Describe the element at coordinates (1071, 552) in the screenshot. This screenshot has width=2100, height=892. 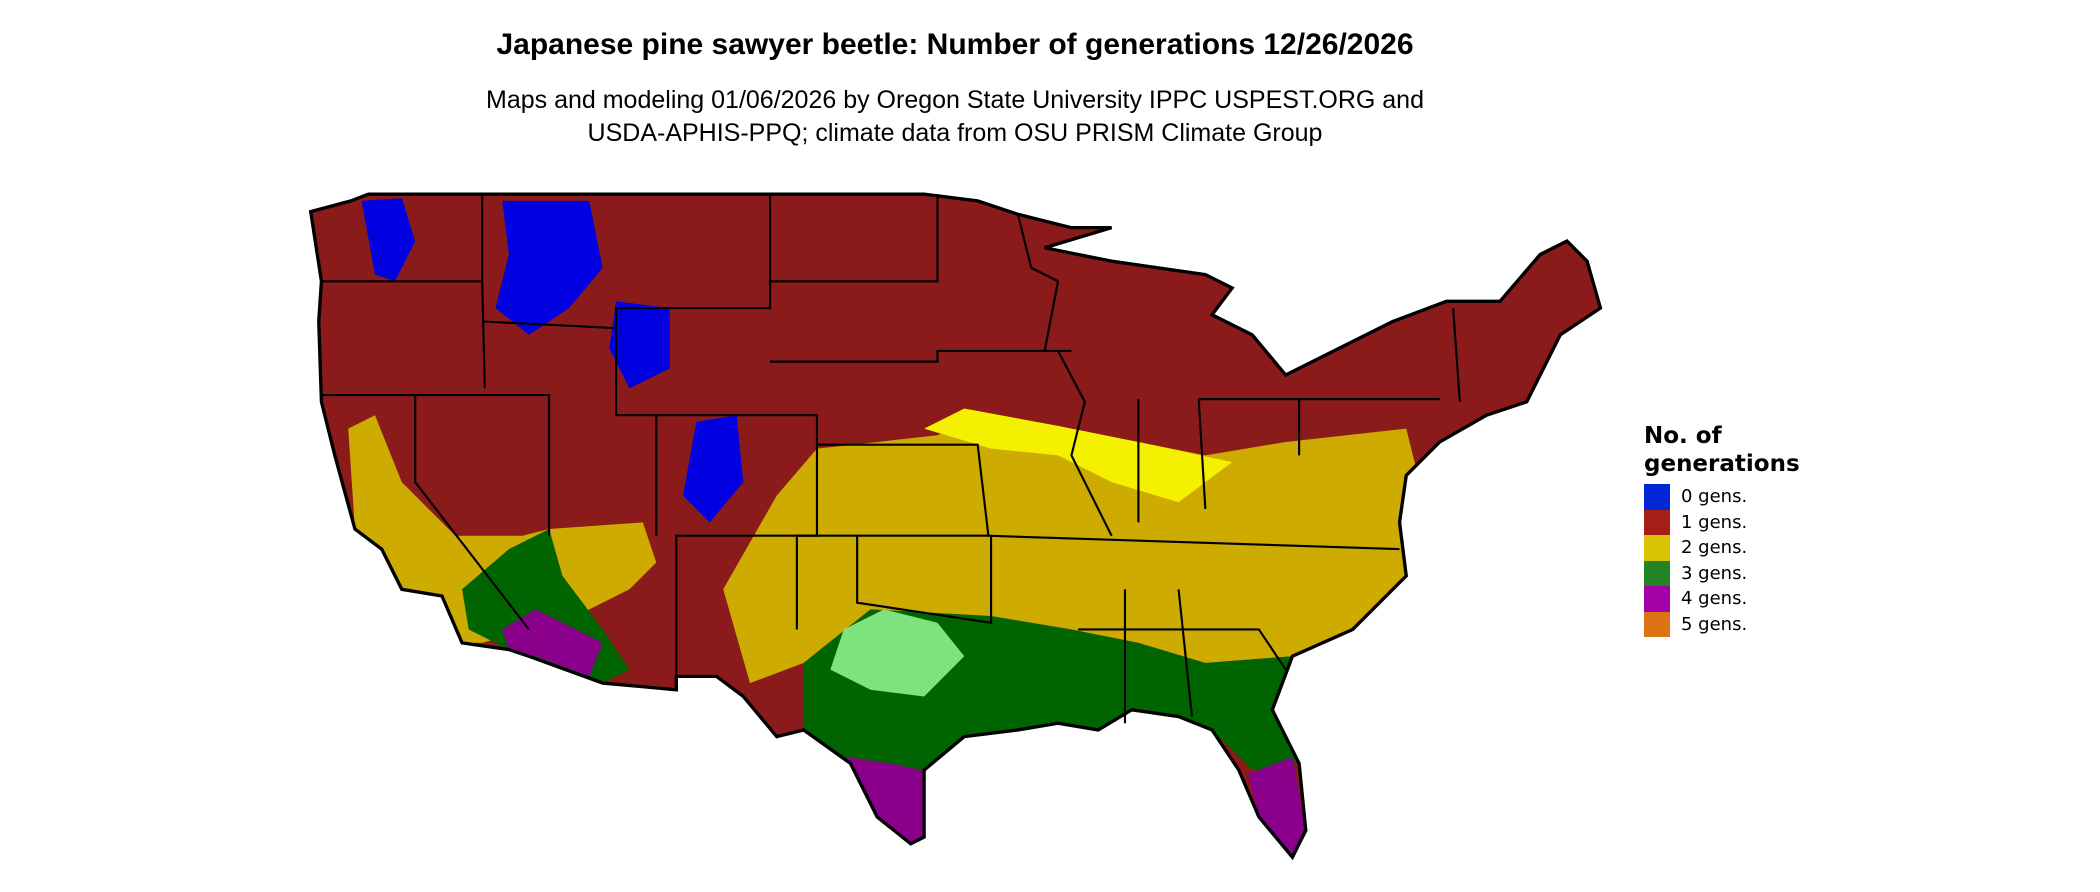
I see `zone-2-gen-central` at that location.